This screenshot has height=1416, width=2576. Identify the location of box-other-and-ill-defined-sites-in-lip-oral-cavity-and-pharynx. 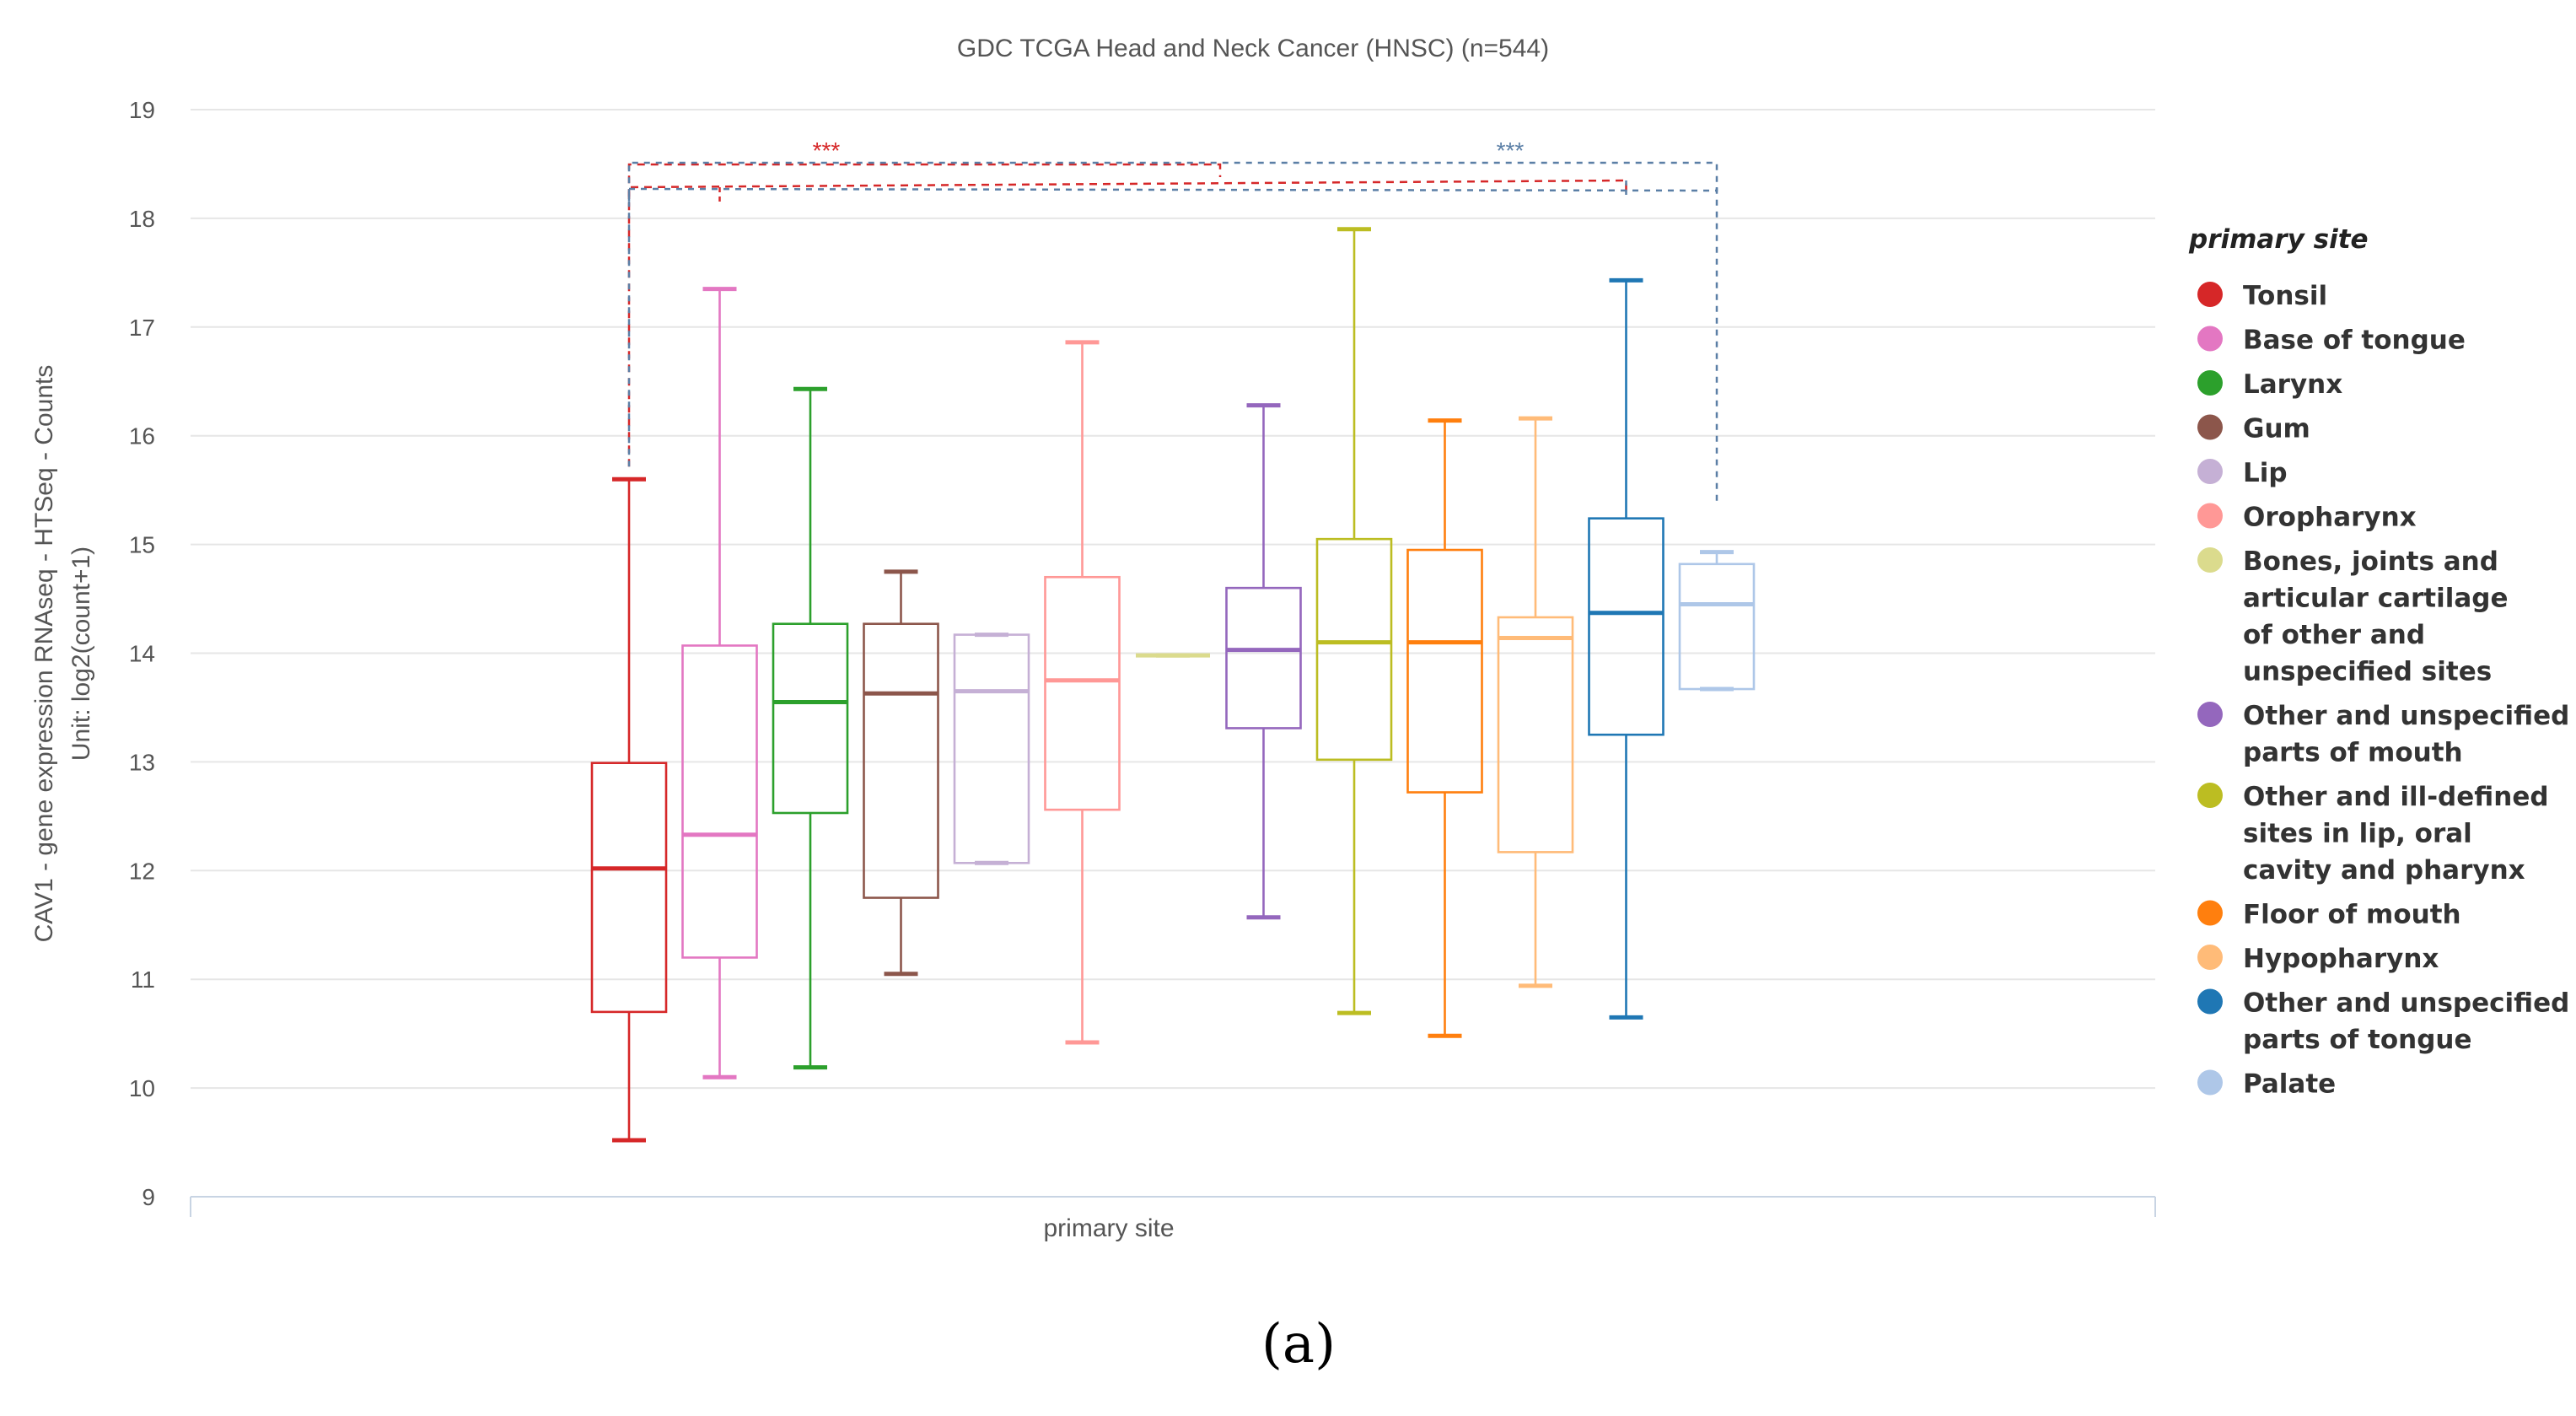
(1354, 621).